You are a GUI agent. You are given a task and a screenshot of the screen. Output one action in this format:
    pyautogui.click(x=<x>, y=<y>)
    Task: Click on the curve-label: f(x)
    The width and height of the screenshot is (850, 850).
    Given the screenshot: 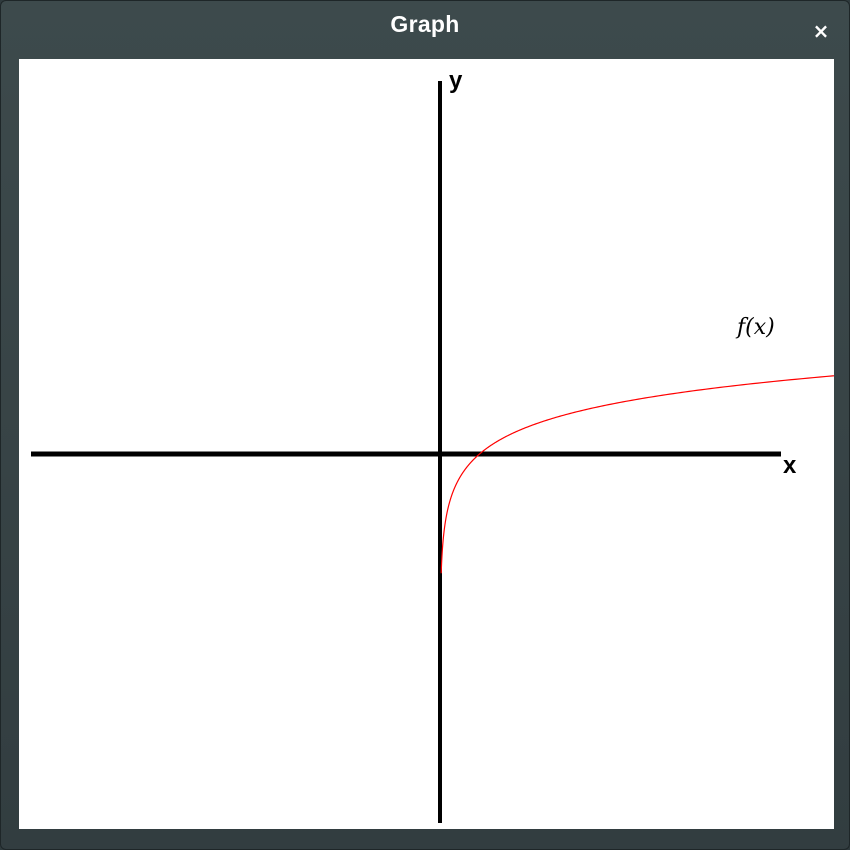 What is the action you would take?
    pyautogui.click(x=755, y=327)
    